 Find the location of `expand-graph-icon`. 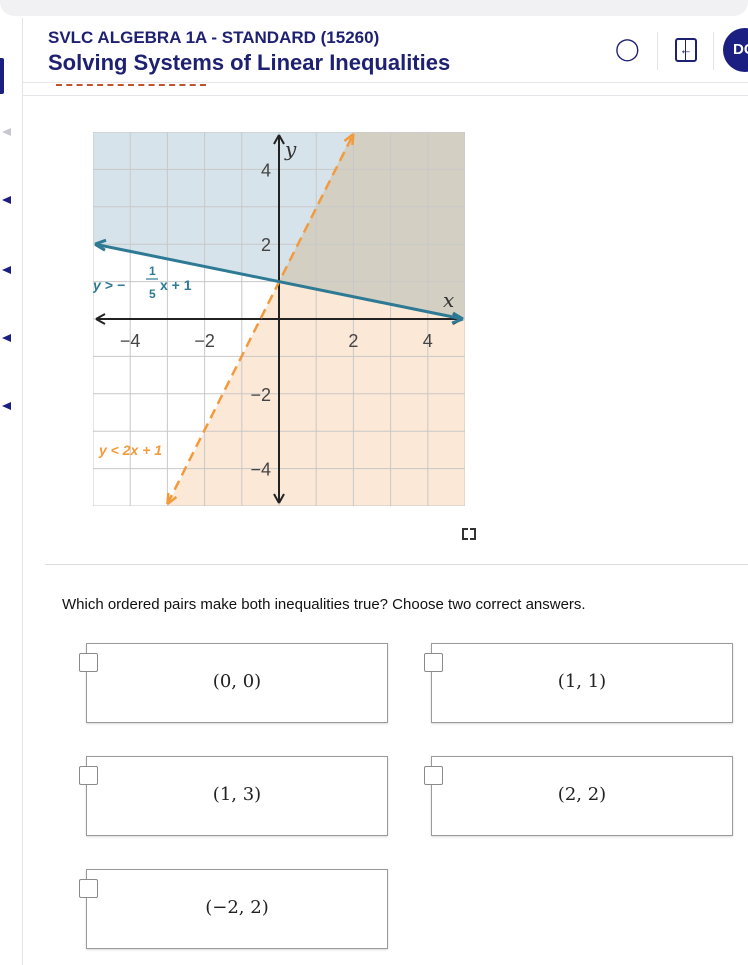

expand-graph-icon is located at coordinates (469, 534).